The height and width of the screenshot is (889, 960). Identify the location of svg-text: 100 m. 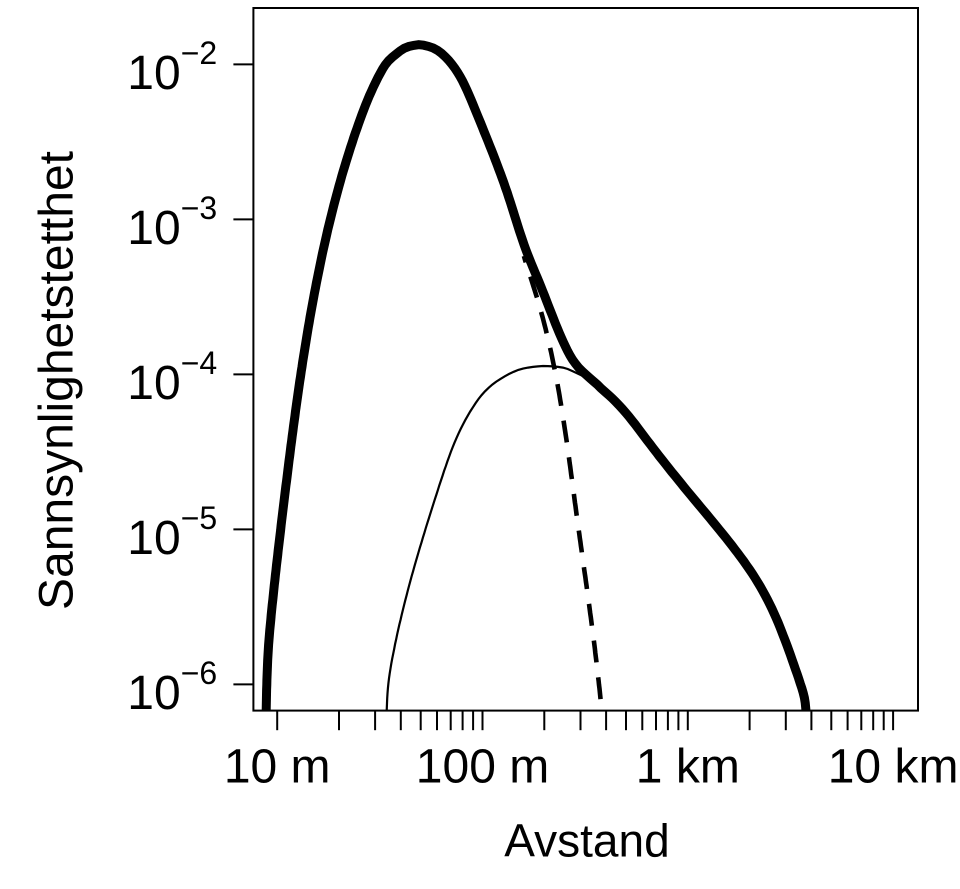
(482, 767).